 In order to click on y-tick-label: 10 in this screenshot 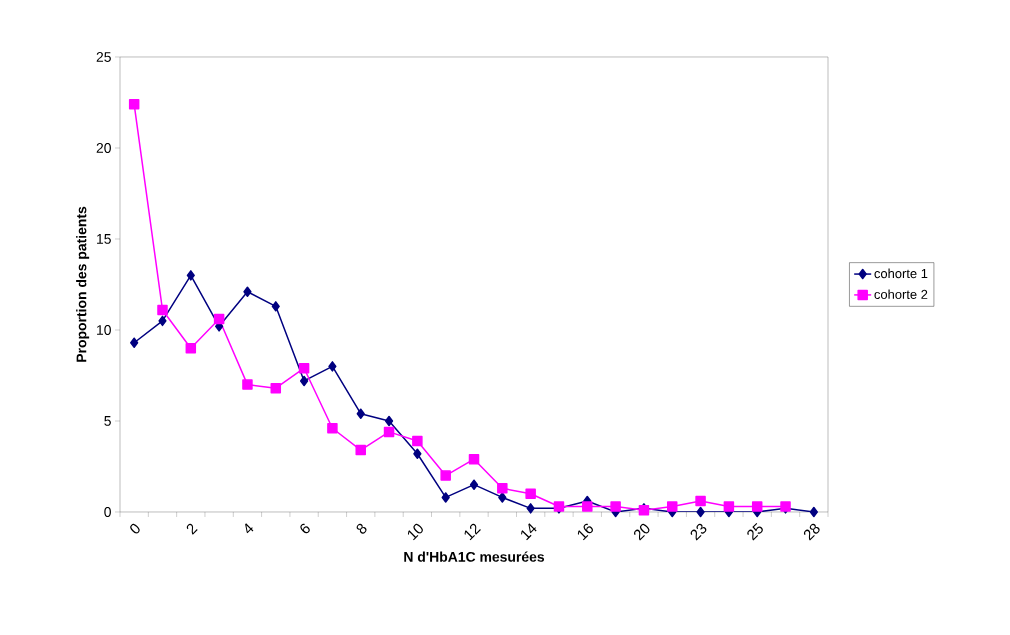, I will do `click(104, 330)`.